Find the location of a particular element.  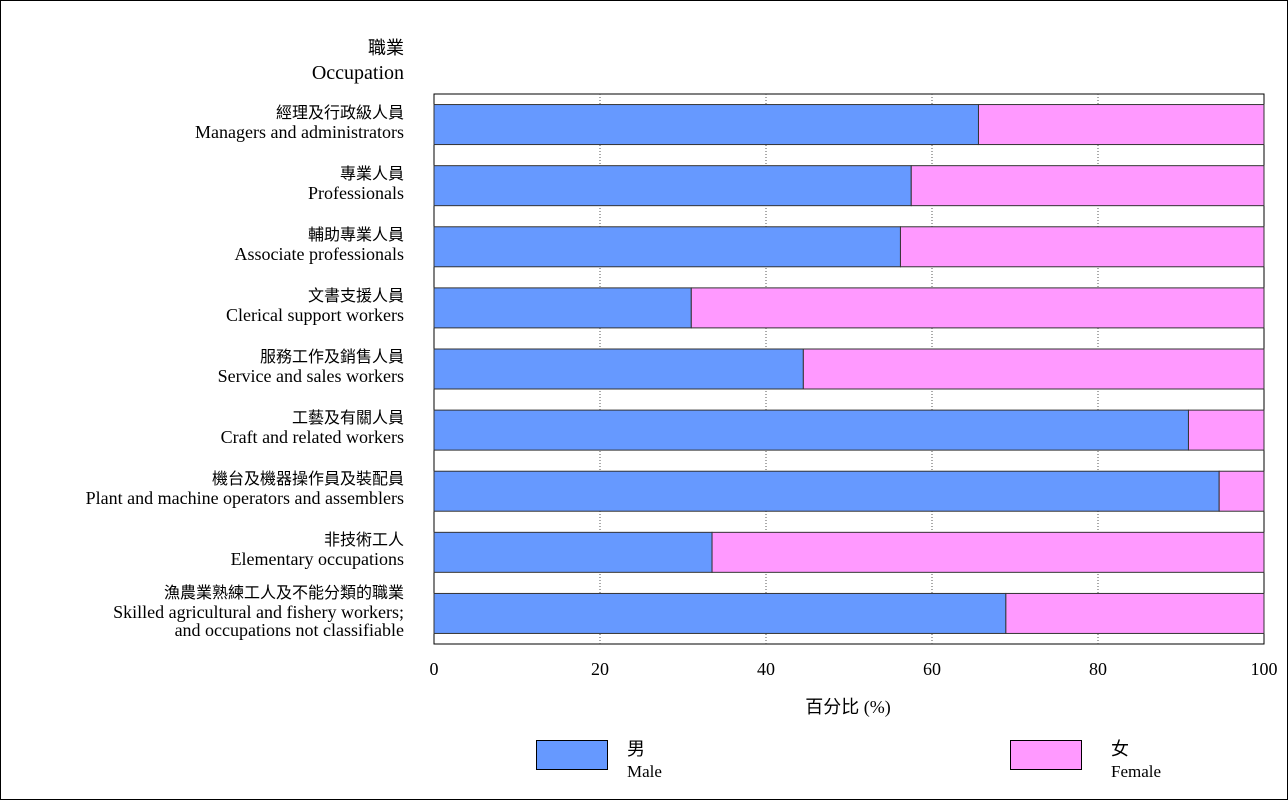

legend-female-swatch is located at coordinates (1046, 755).